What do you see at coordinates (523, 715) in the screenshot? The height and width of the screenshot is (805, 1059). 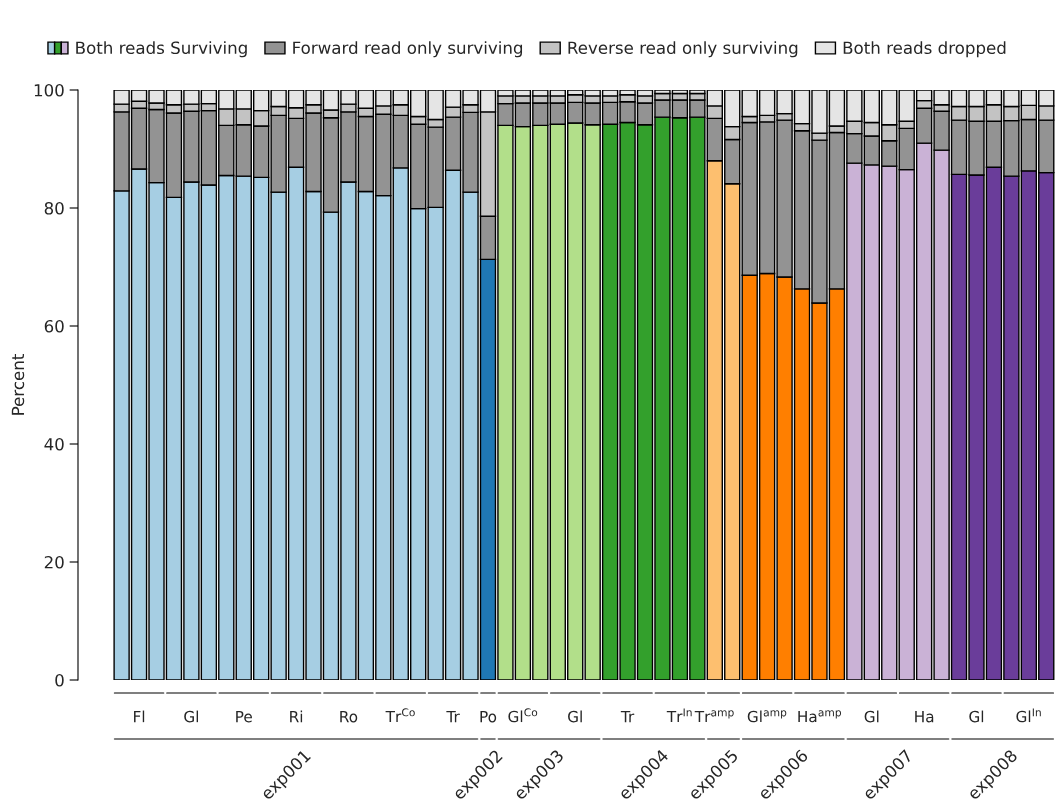 I see `x-tick-label: Gl$^{Co}$` at bounding box center [523, 715].